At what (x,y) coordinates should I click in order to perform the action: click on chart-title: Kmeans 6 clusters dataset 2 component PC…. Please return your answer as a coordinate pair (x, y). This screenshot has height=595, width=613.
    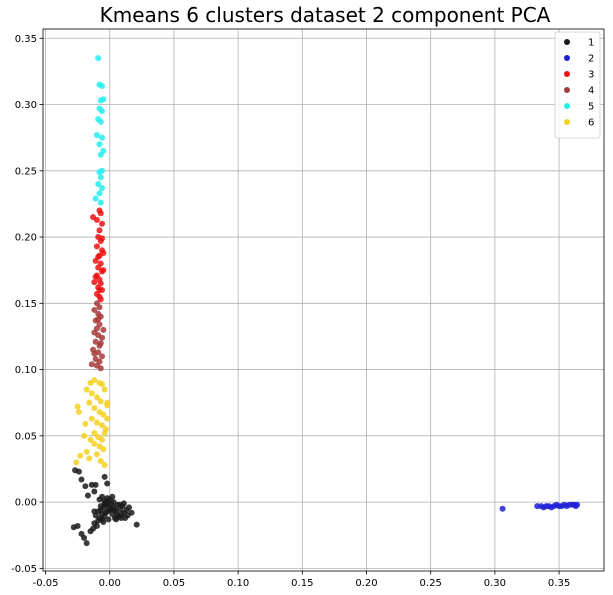
    Looking at the image, I should click on (325, 15).